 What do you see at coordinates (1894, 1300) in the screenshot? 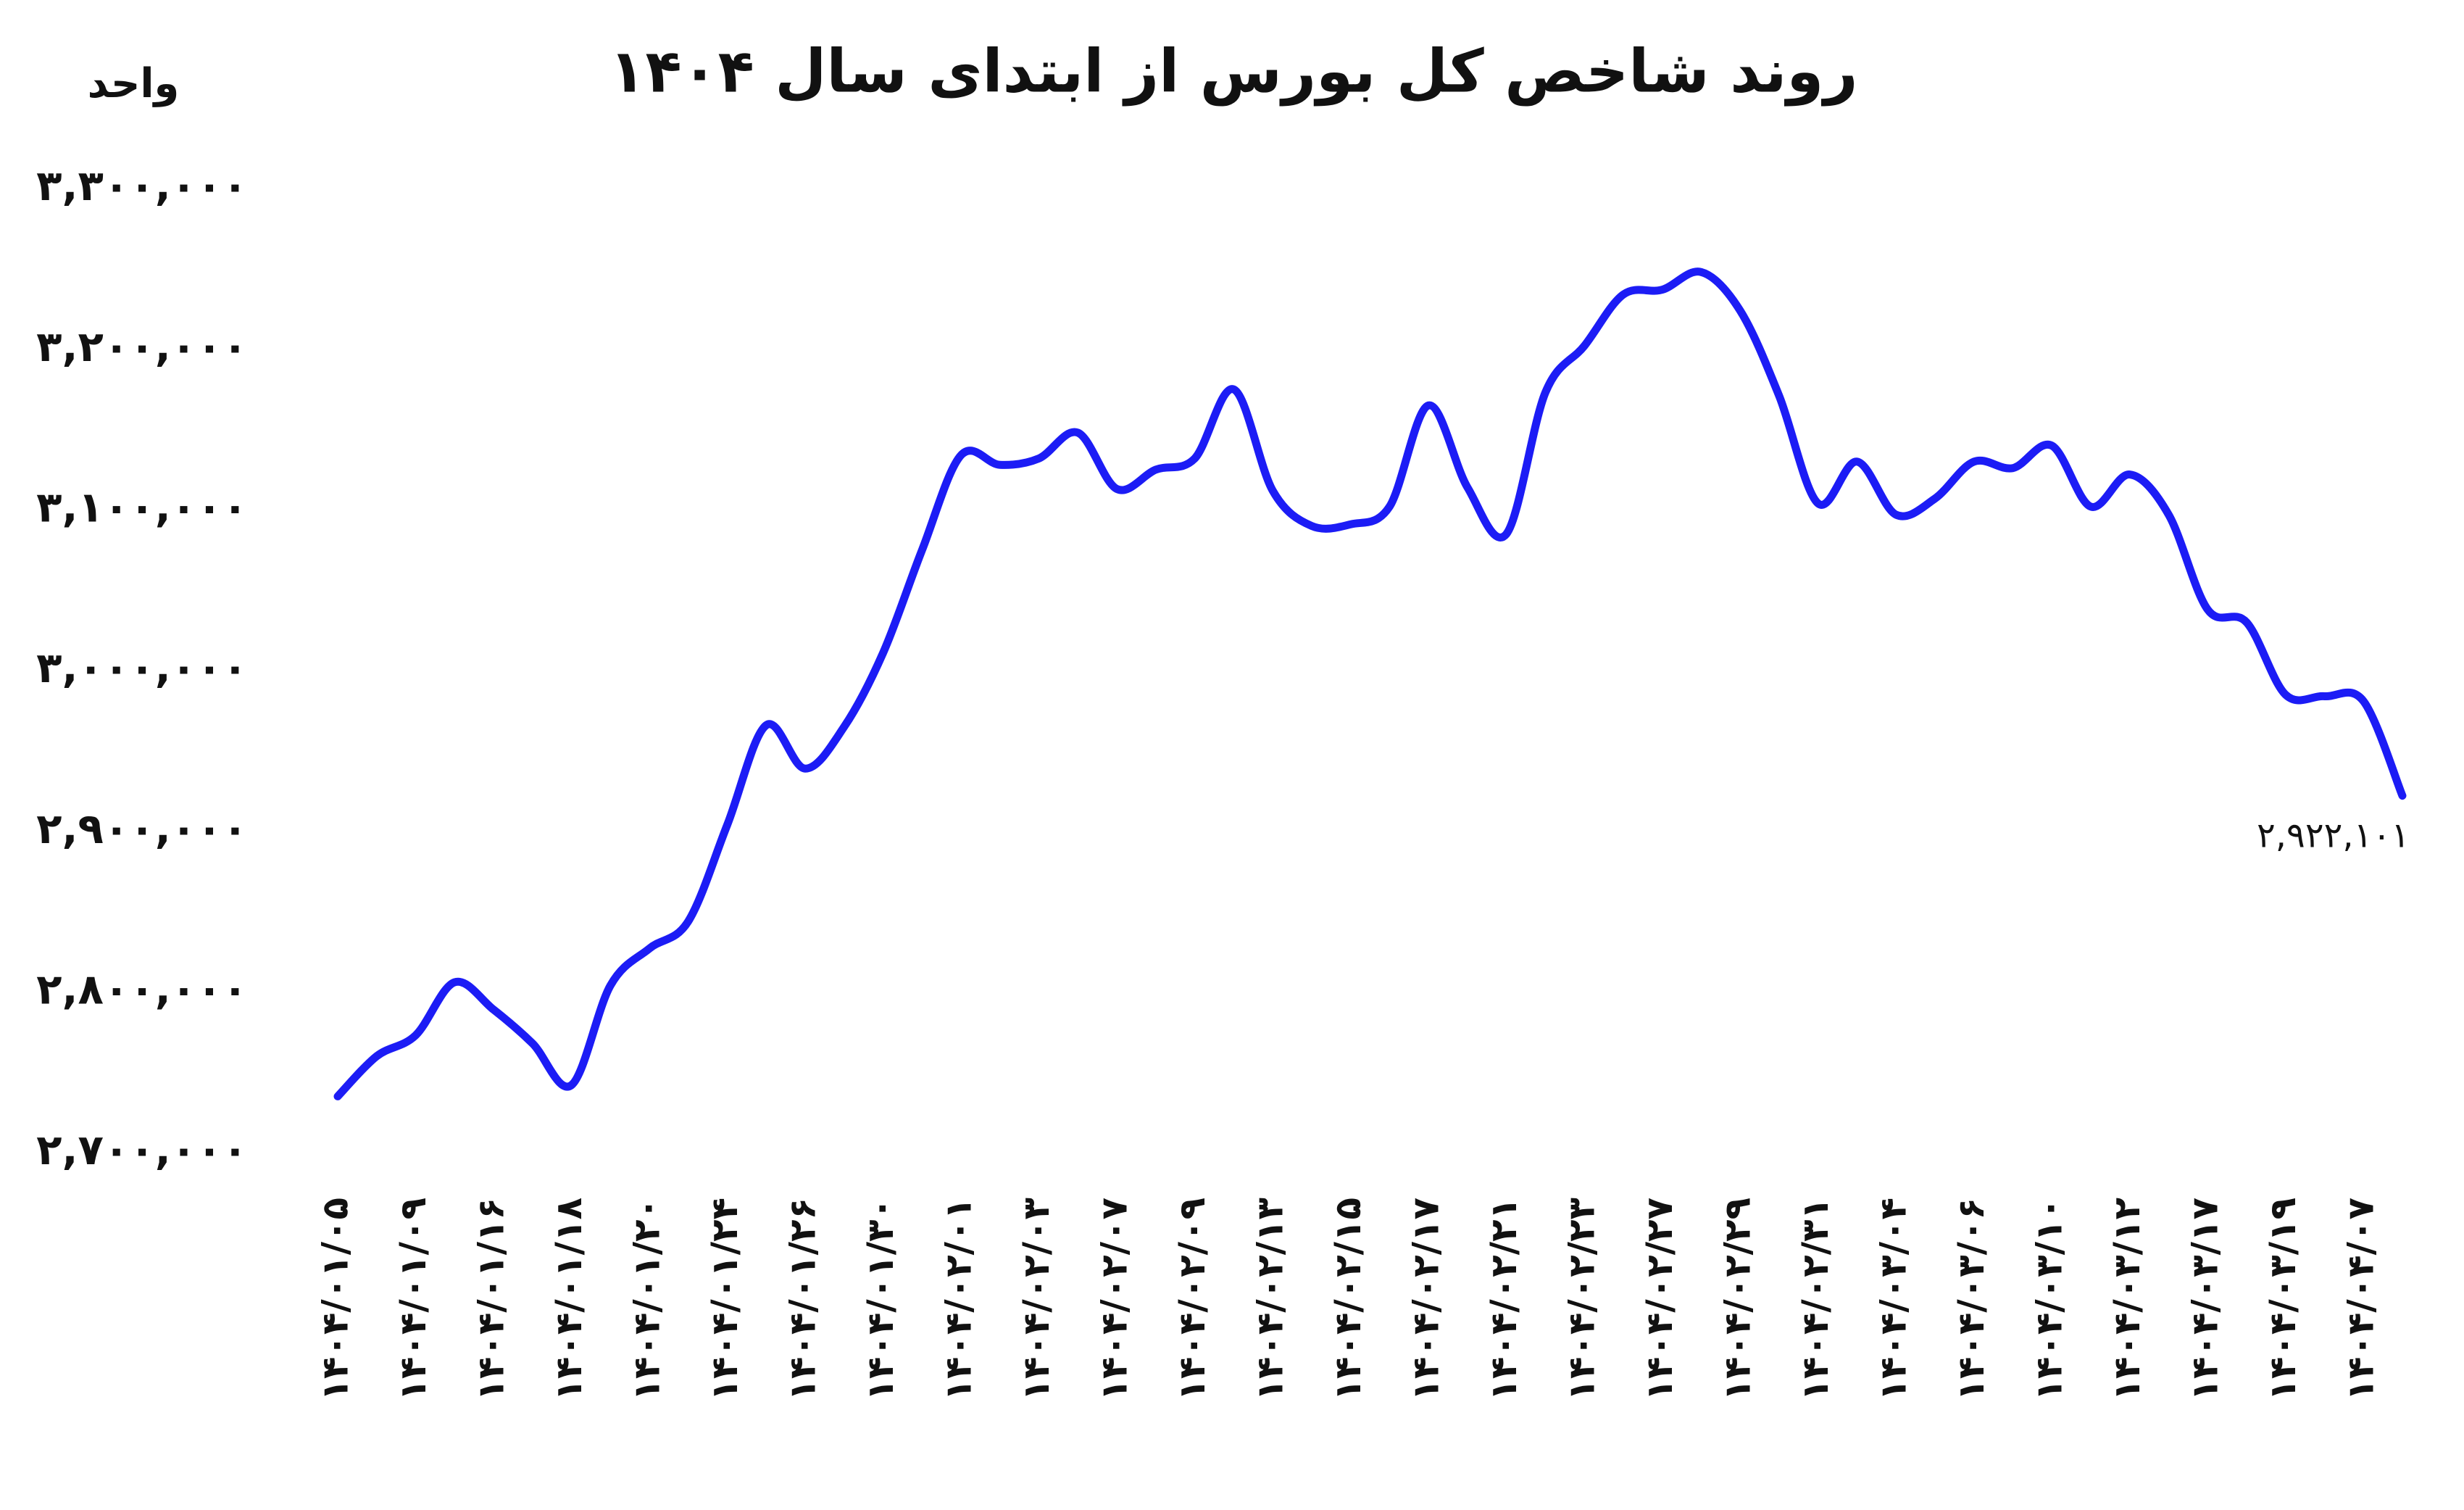
I see `x-tick-label: ۱۴۰۴/۰۳/۰۴` at bounding box center [1894, 1300].